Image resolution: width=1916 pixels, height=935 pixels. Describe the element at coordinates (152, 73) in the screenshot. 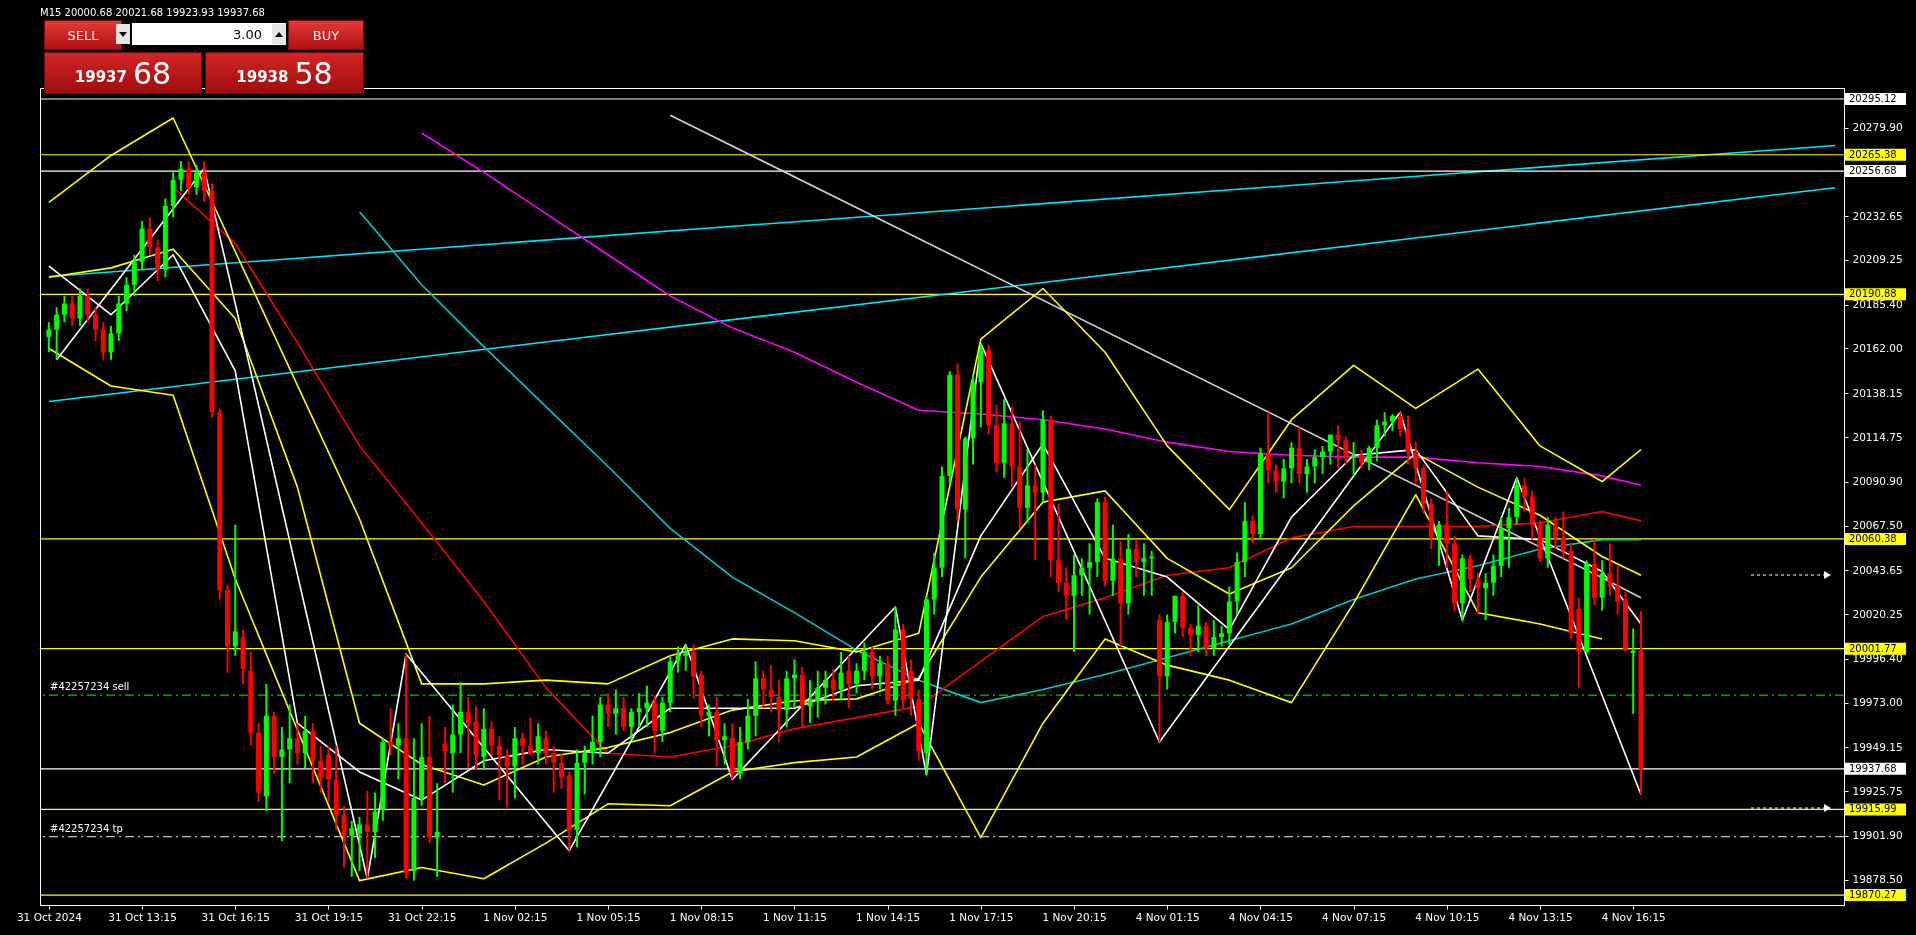

I see `annotation: 68` at that location.